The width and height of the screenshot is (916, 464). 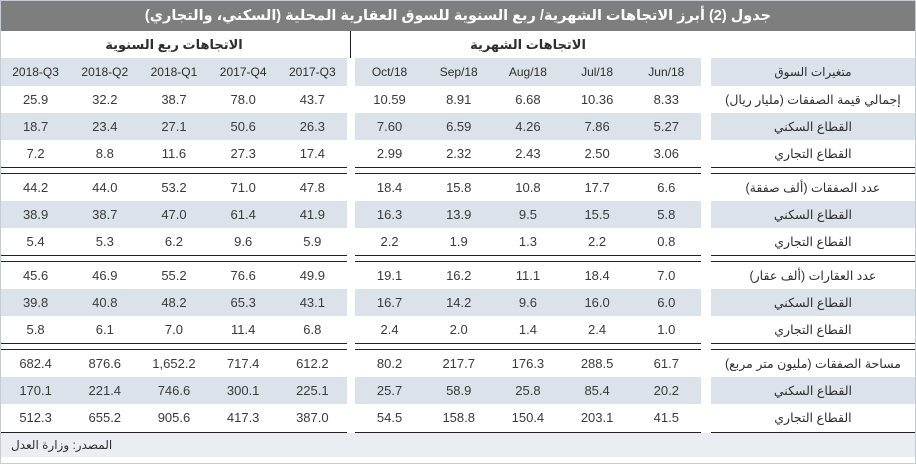 What do you see at coordinates (666, 153) in the screenshot?
I see `monthly-cell: 3.06` at bounding box center [666, 153].